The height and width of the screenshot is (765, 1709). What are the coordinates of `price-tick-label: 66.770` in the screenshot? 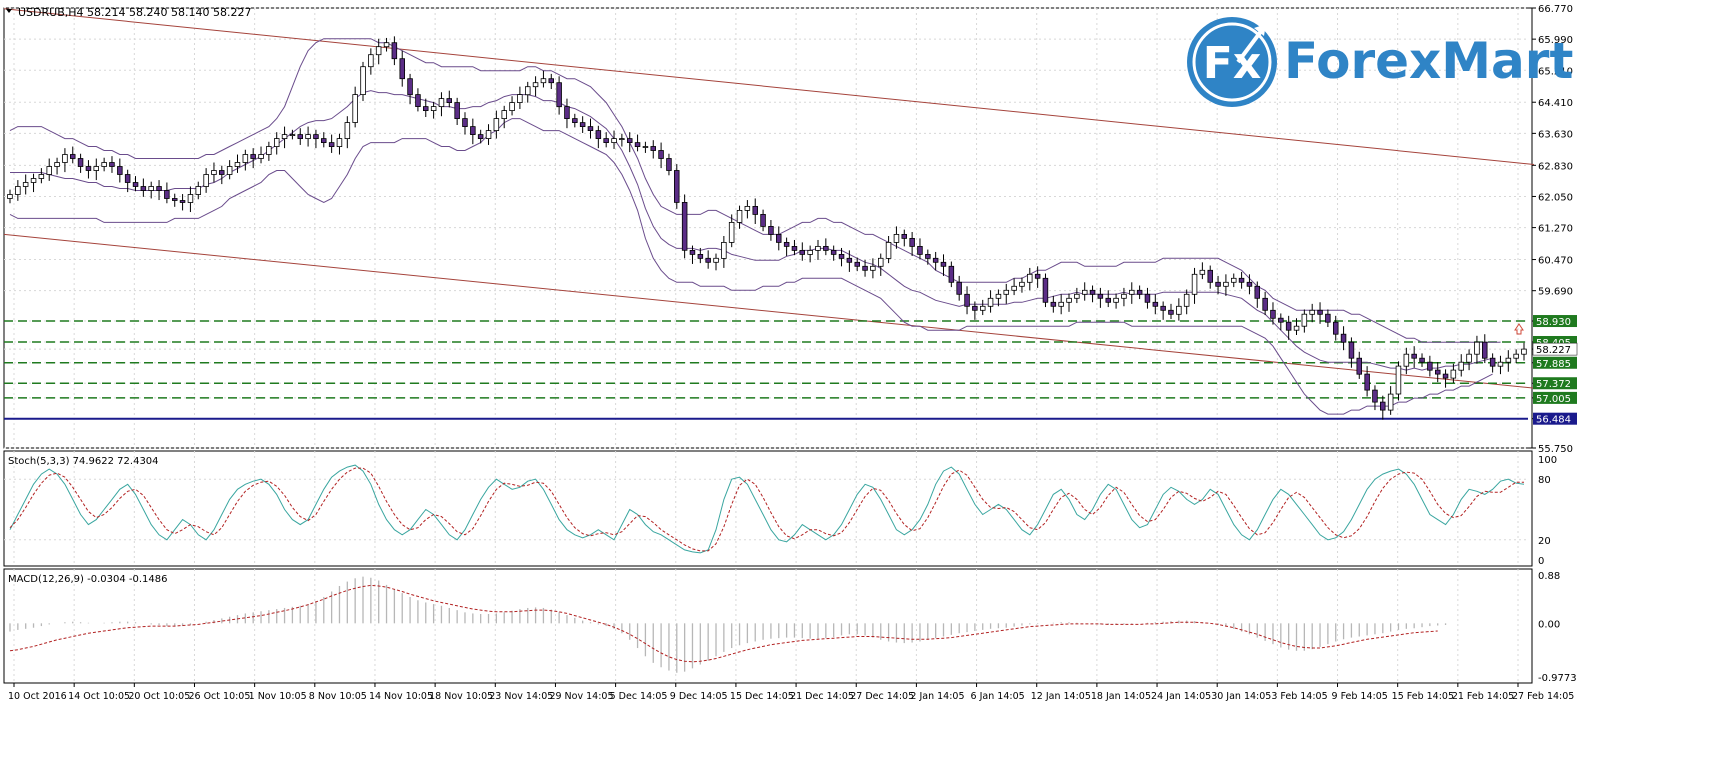 It's located at (1555, 9).